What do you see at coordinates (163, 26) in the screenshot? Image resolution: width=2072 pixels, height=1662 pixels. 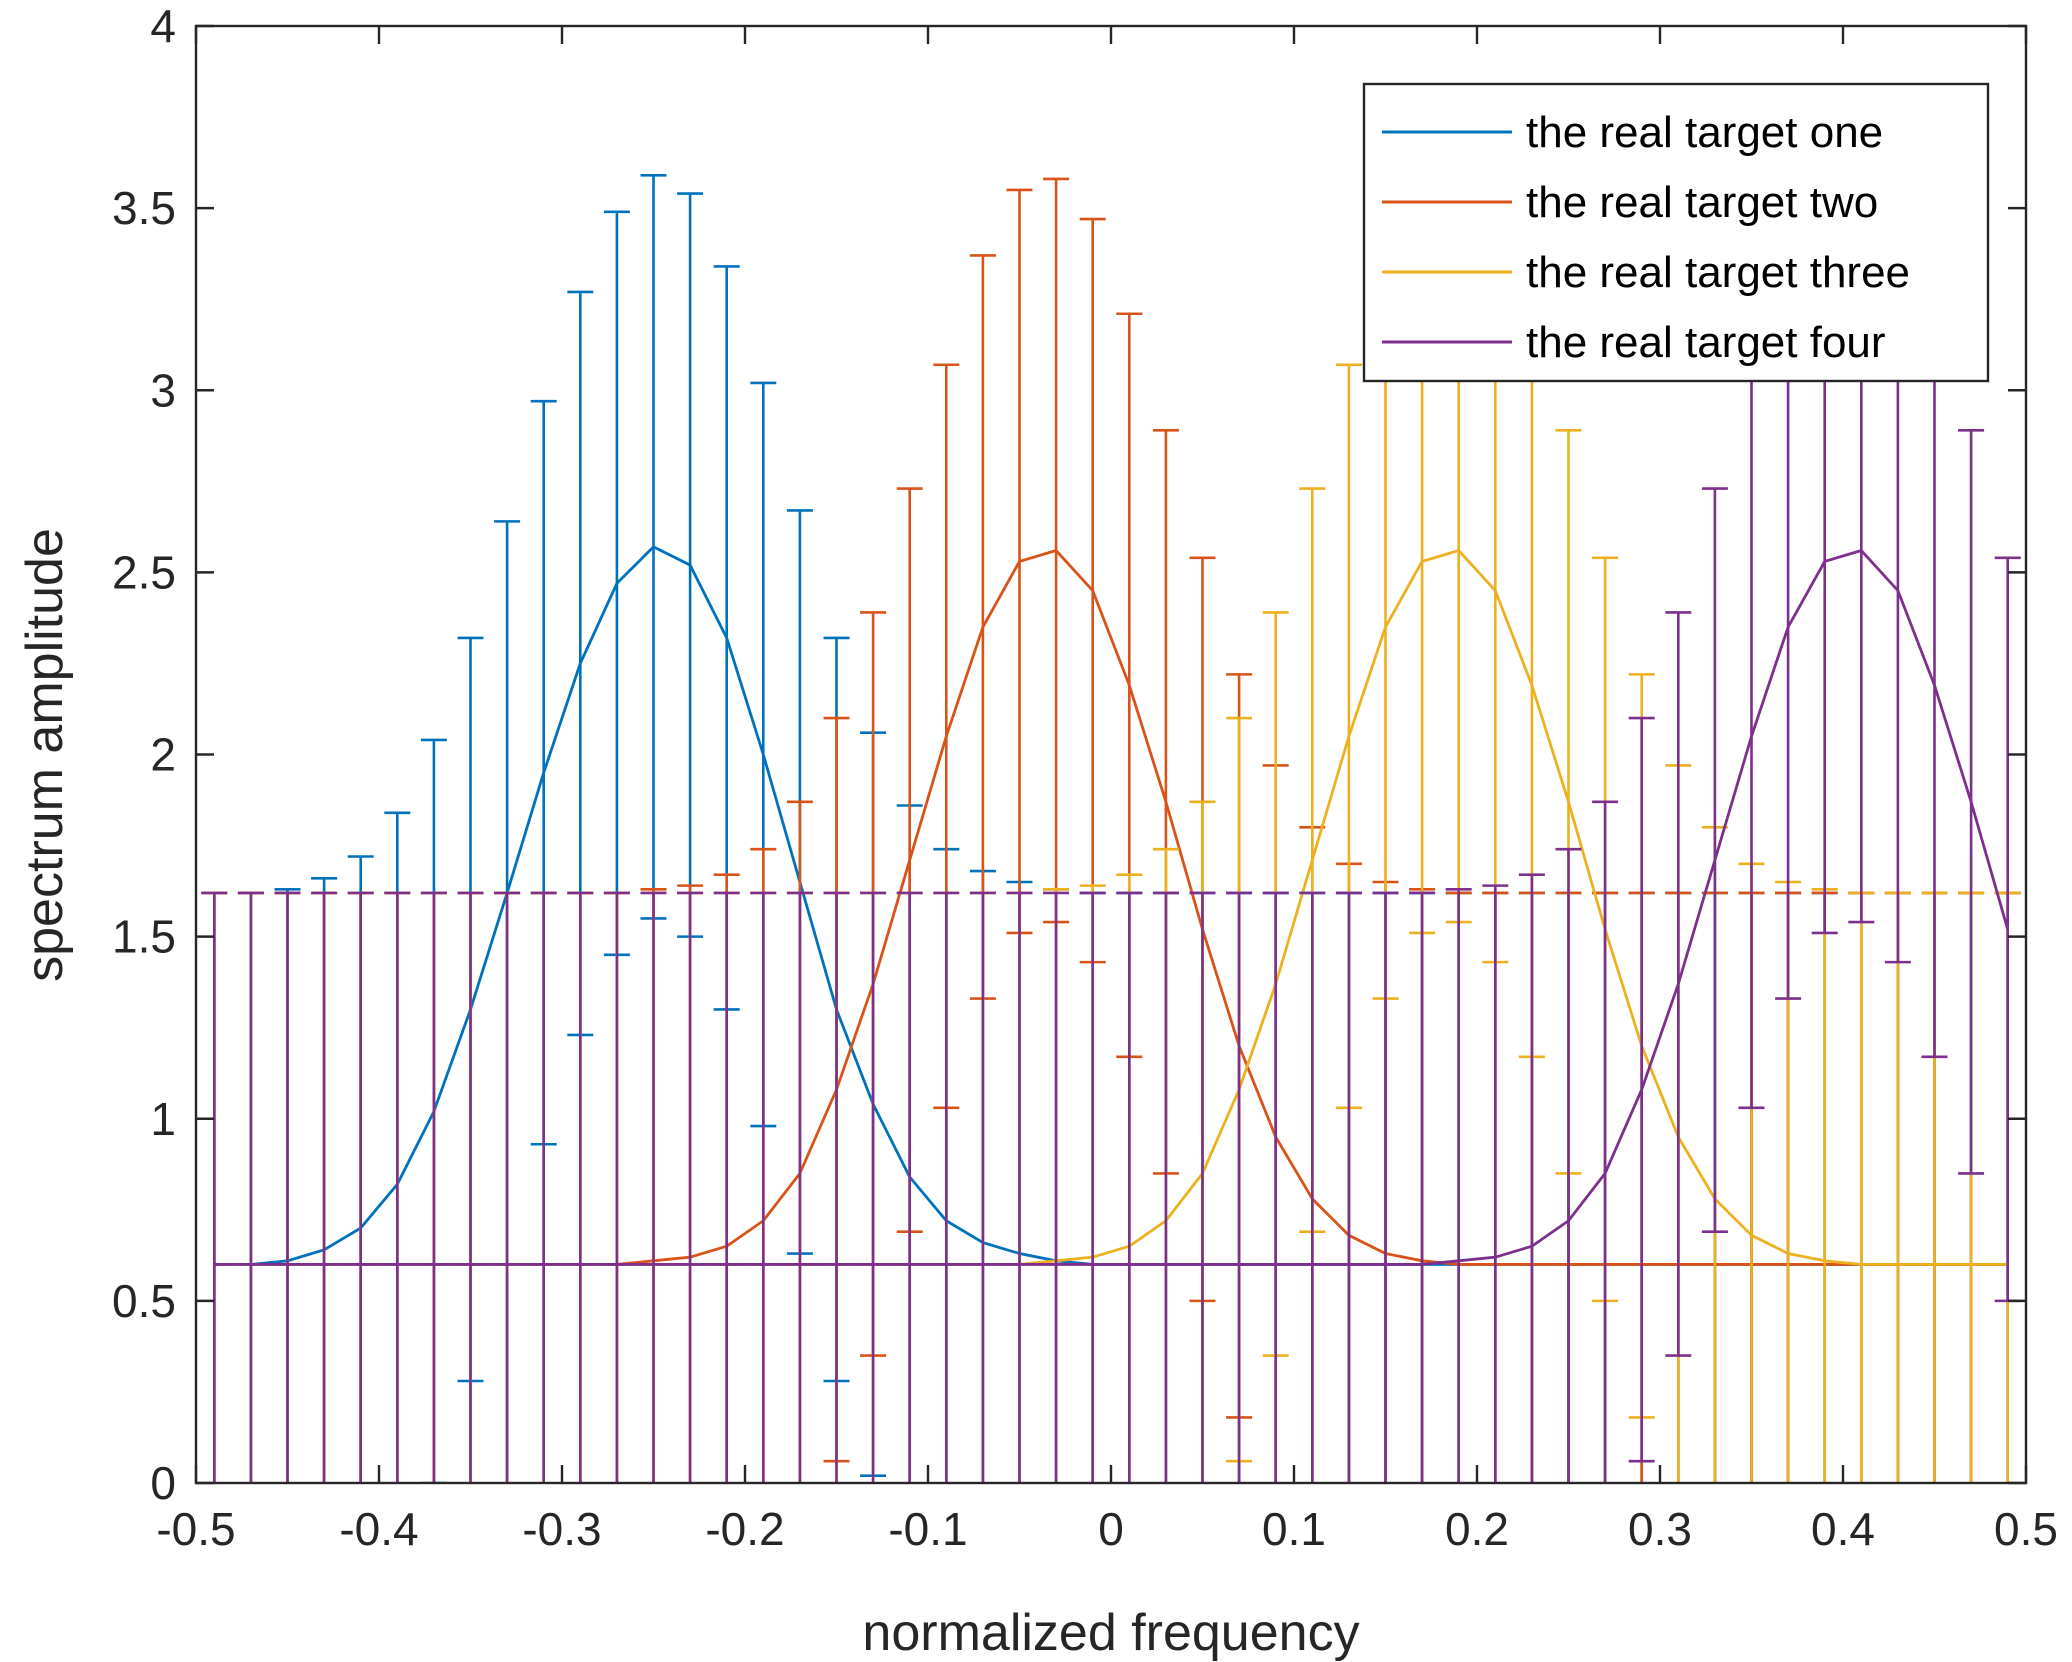 I see `y-tick-label: 4` at bounding box center [163, 26].